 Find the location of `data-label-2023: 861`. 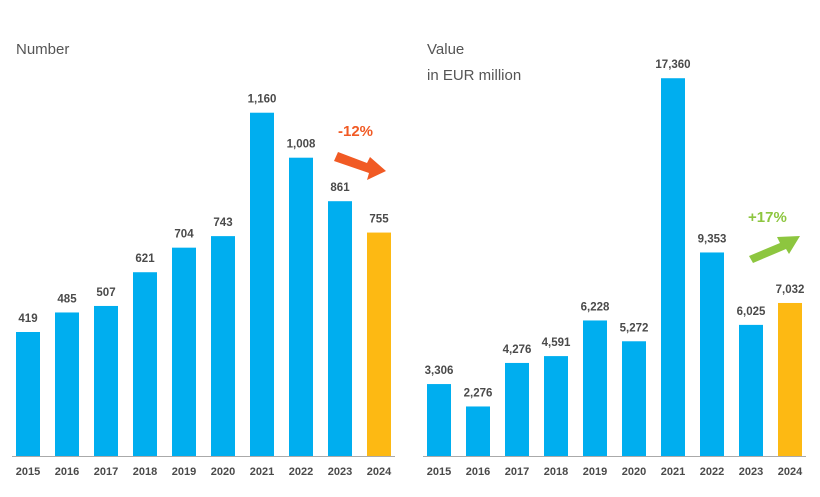

data-label-2023: 861 is located at coordinates (340, 188).